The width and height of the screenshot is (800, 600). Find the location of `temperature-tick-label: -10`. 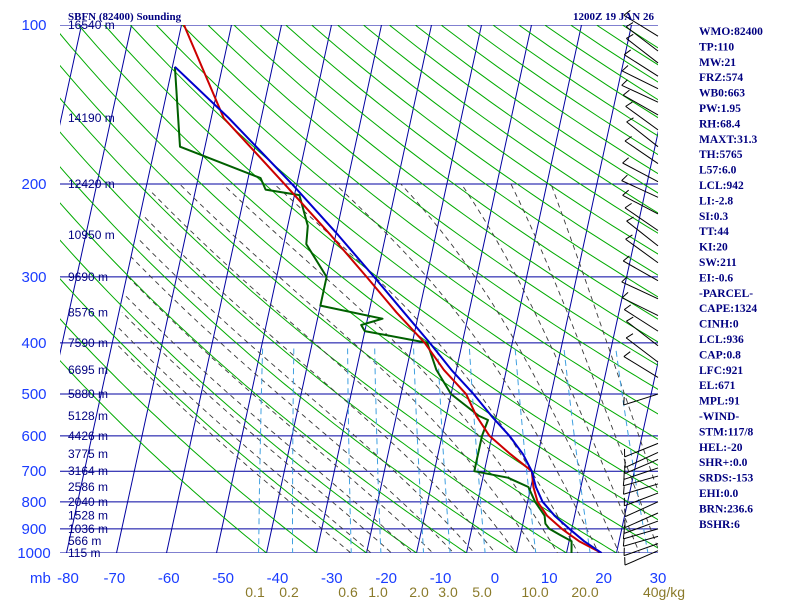

temperature-tick-label: -10 is located at coordinates (441, 578).